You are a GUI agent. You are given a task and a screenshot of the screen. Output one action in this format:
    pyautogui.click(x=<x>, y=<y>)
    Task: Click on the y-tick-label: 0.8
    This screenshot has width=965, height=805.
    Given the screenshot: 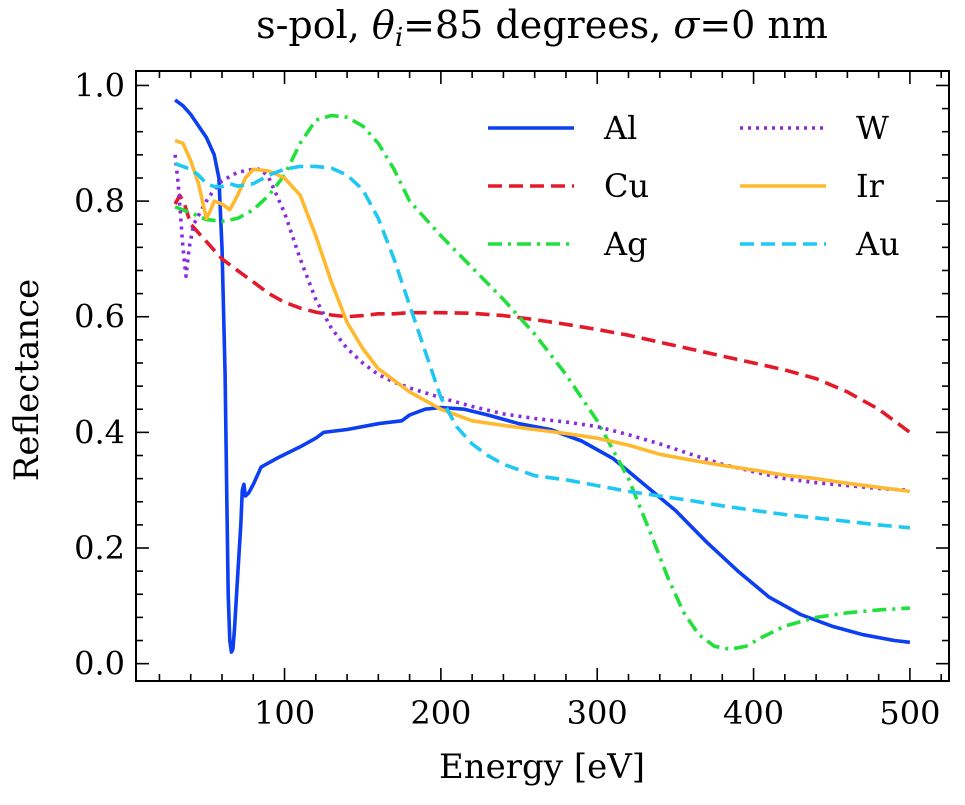 What is the action you would take?
    pyautogui.click(x=99, y=201)
    